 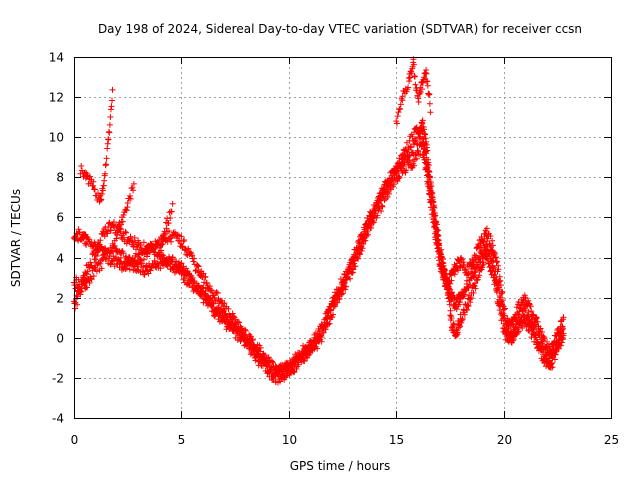 What do you see at coordinates (289, 440) in the screenshot?
I see `x-tick-label: 10` at bounding box center [289, 440].